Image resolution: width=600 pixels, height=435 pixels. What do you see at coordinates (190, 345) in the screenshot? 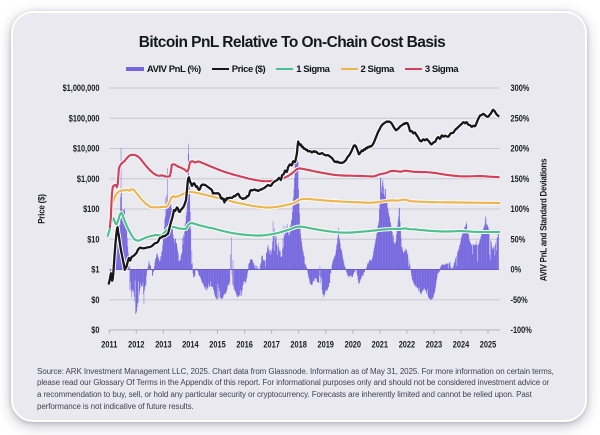
I see `svg-text: 2014` at bounding box center [190, 345].